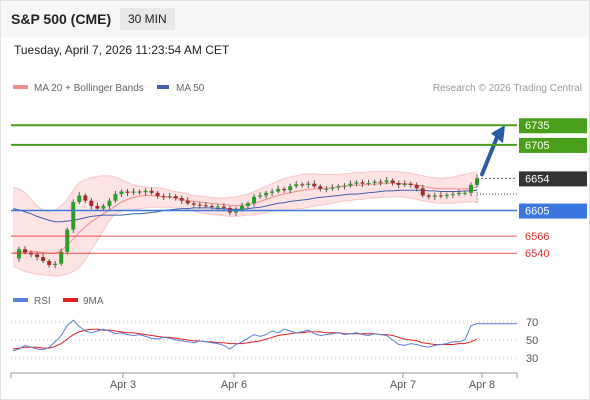  Describe the element at coordinates (498, 134) in the screenshot. I see `target-arrow-head` at that location.